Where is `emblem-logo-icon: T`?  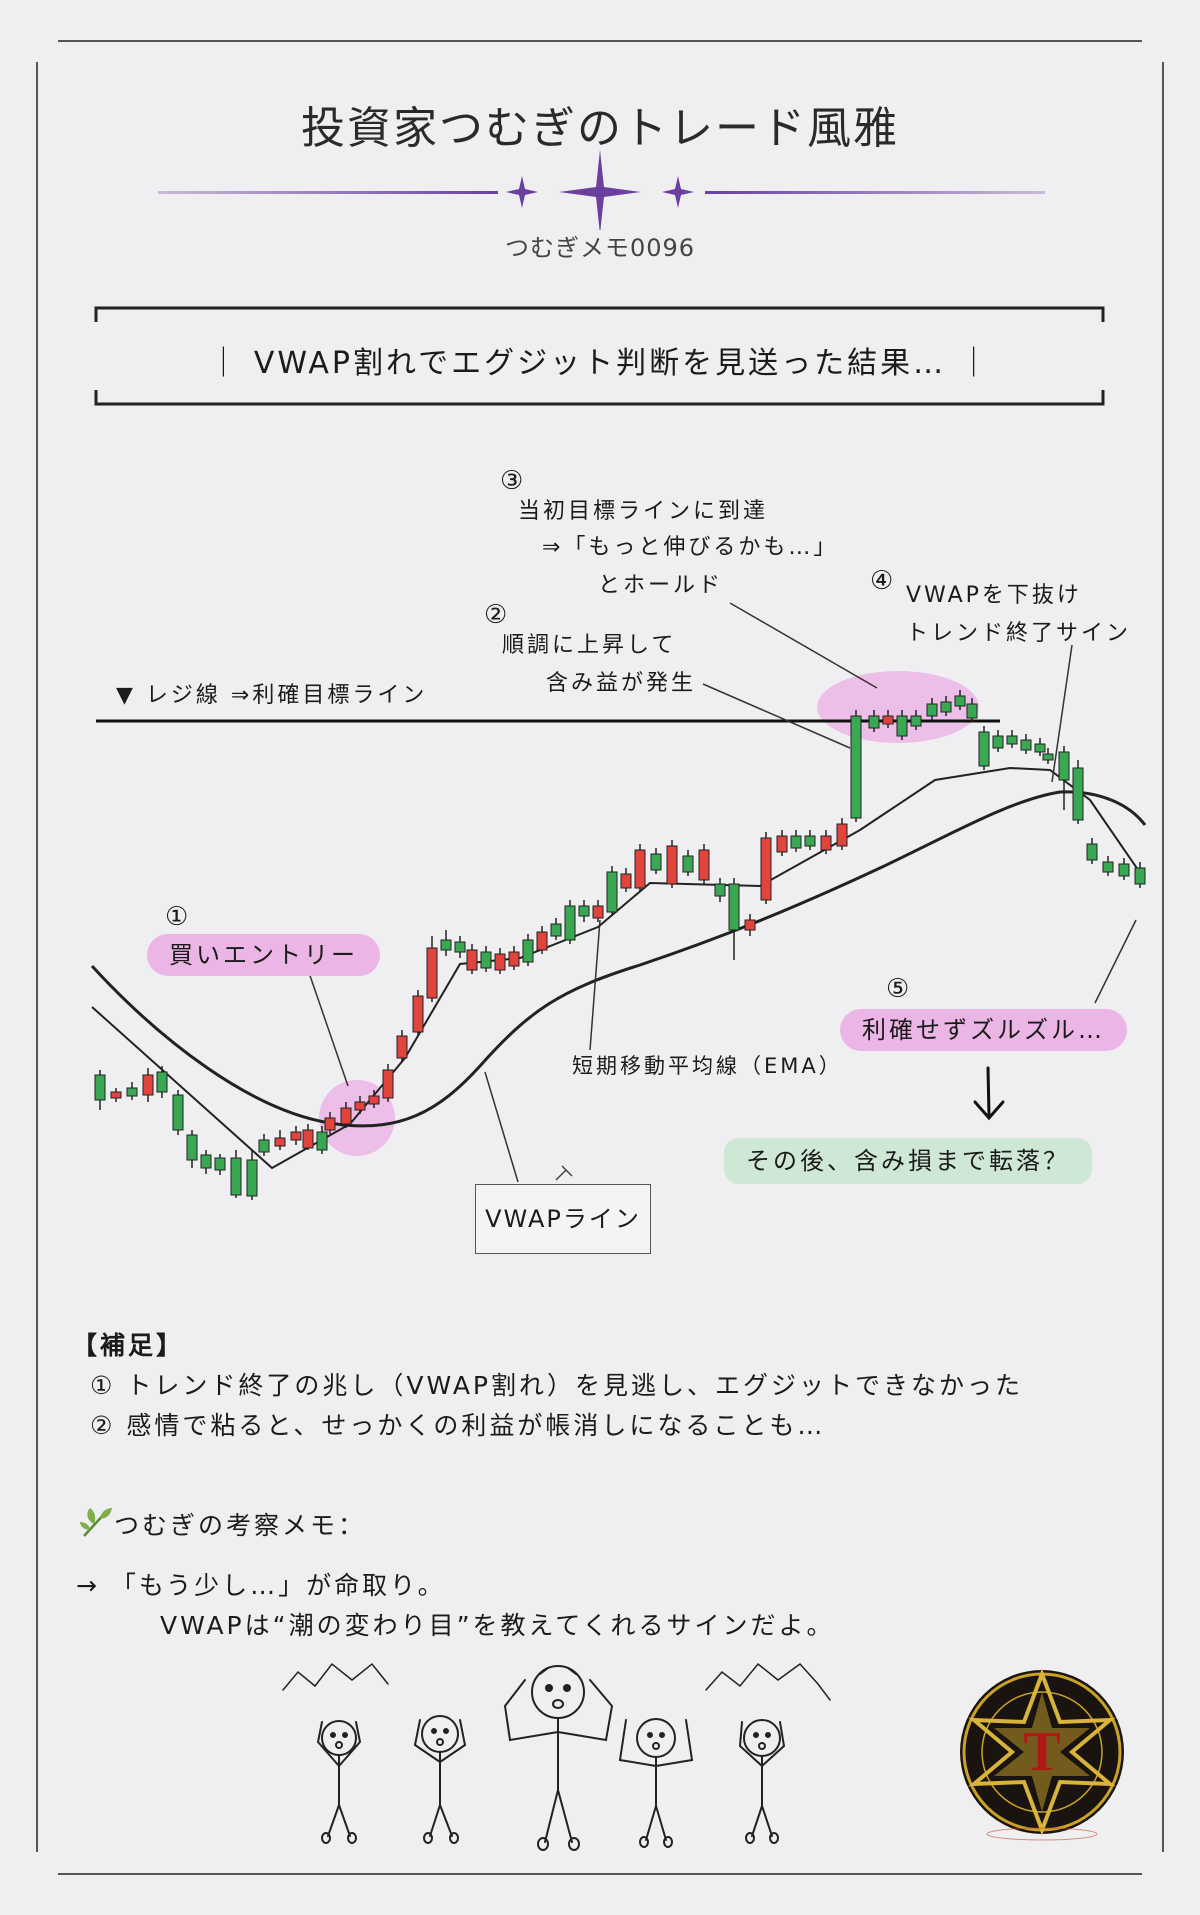 emblem-logo-icon: T is located at coordinates (1042, 1754).